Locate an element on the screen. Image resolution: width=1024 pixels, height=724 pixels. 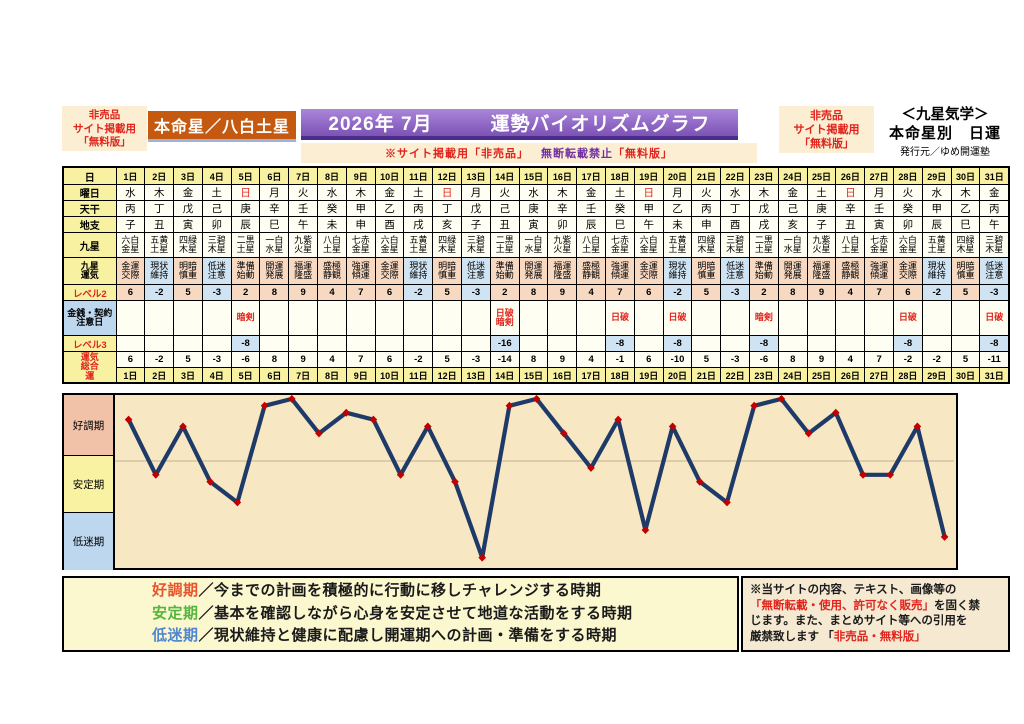
row-label: 九星 is located at coordinates (89, 245).